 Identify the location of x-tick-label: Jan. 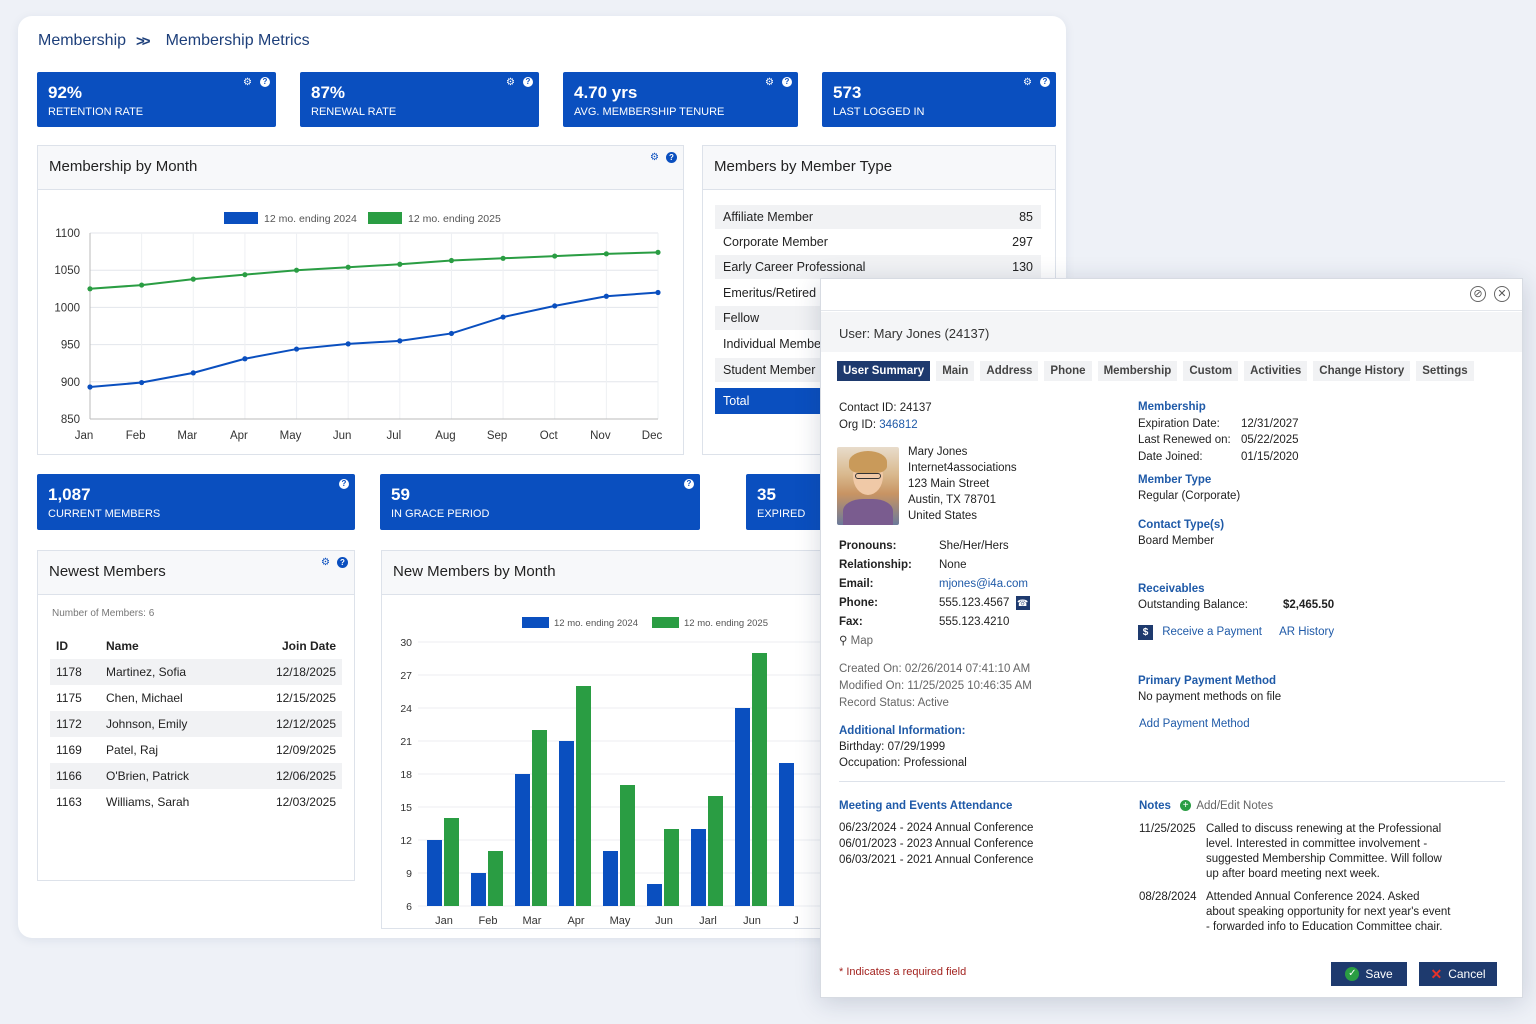
(84, 436).